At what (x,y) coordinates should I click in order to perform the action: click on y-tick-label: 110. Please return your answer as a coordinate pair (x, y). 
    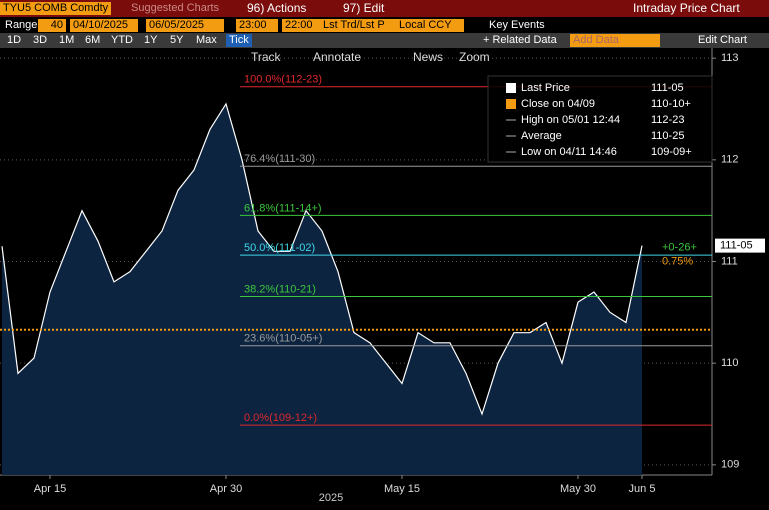
    Looking at the image, I should click on (730, 363).